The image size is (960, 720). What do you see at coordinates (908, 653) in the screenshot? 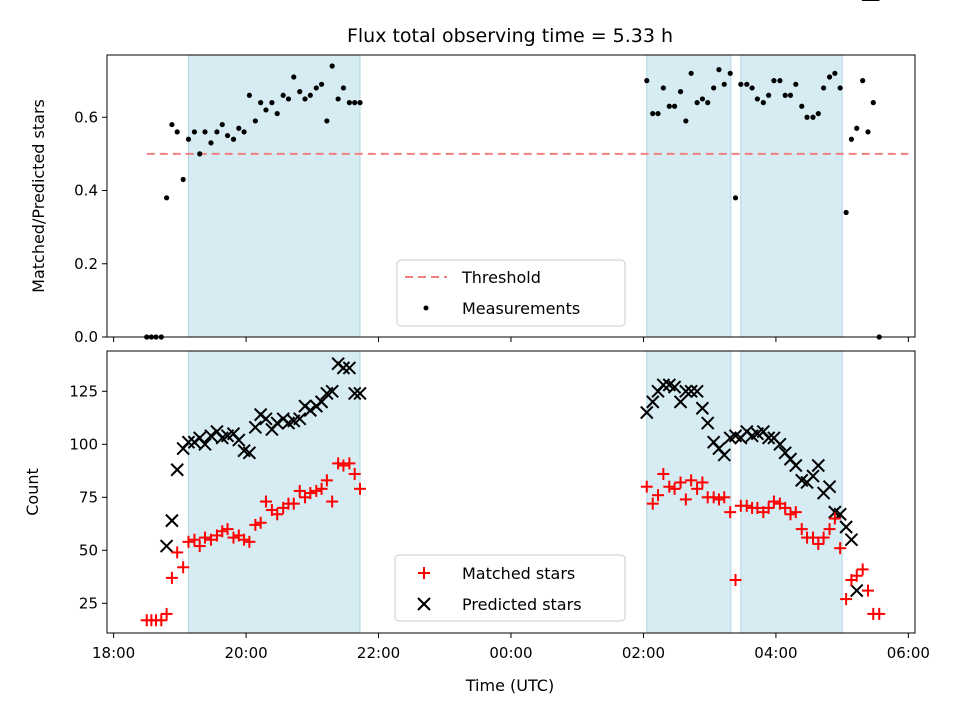
I see `x-tick-label: 06:00` at bounding box center [908, 653].